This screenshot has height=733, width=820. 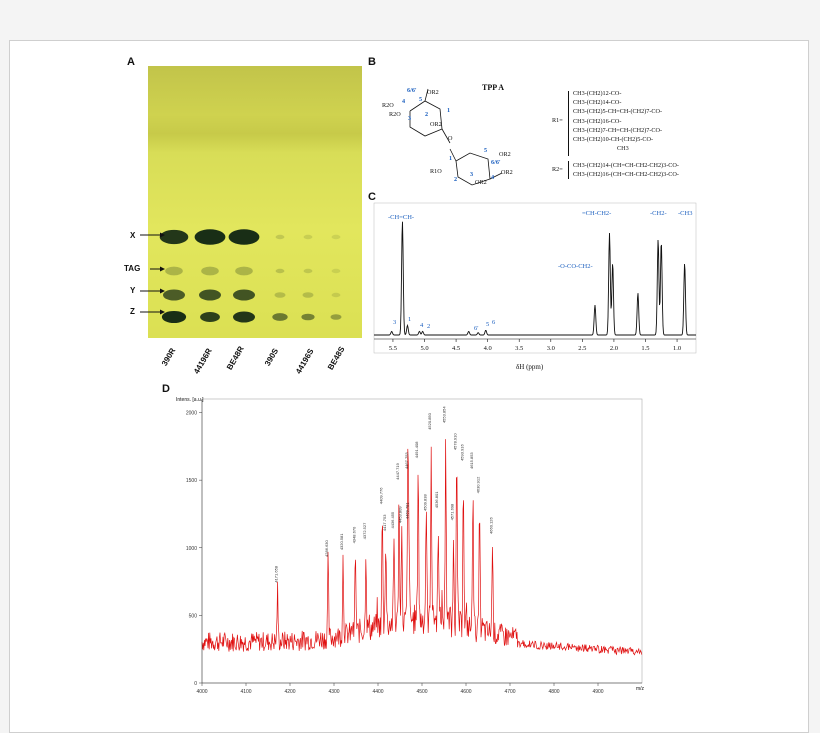 I want to click on nmr-label-ch2: -CH2-, so click(x=658, y=213).